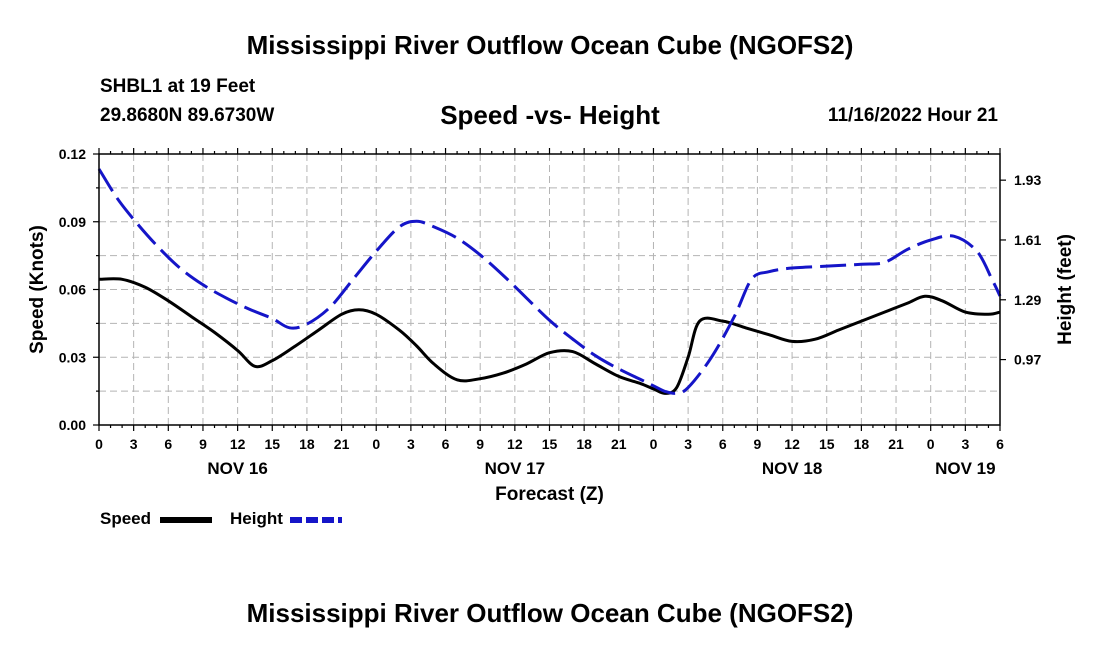 Image resolution: width=1100 pixels, height=650 pixels. What do you see at coordinates (549, 336) in the screenshot?
I see `speed-series-line` at bounding box center [549, 336].